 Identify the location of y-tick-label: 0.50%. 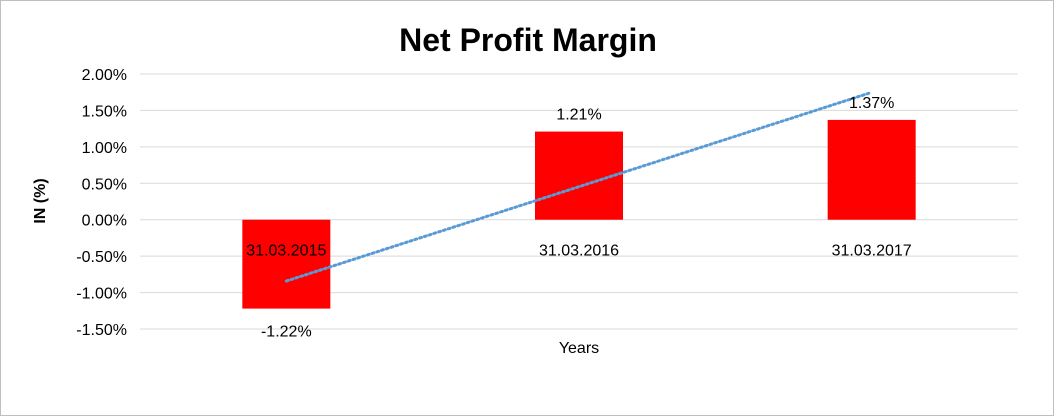
(104, 184).